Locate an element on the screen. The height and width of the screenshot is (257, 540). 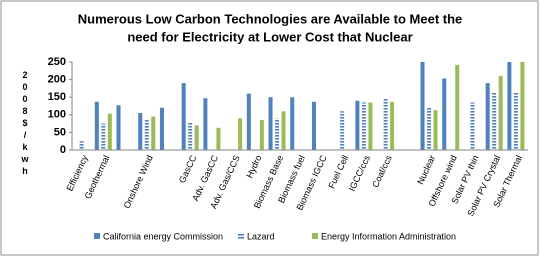
y-tick-label: 50 is located at coordinates (60, 132).